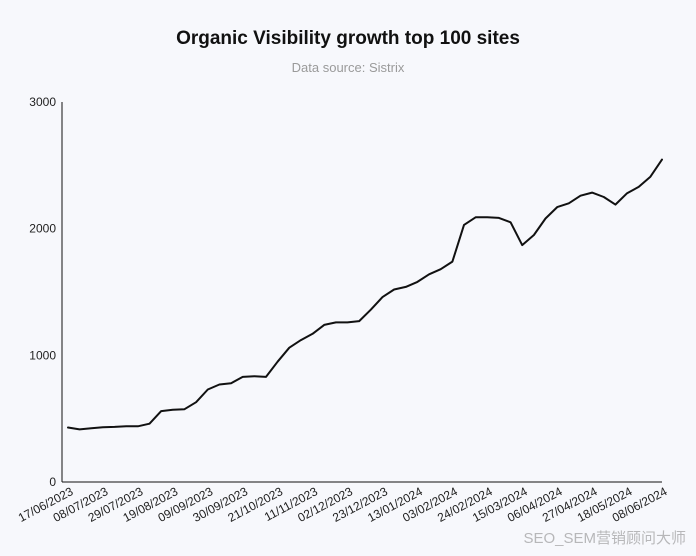 This screenshot has width=696, height=556. What do you see at coordinates (42, 102) in the screenshot?
I see `y-tick-label: 3000` at bounding box center [42, 102].